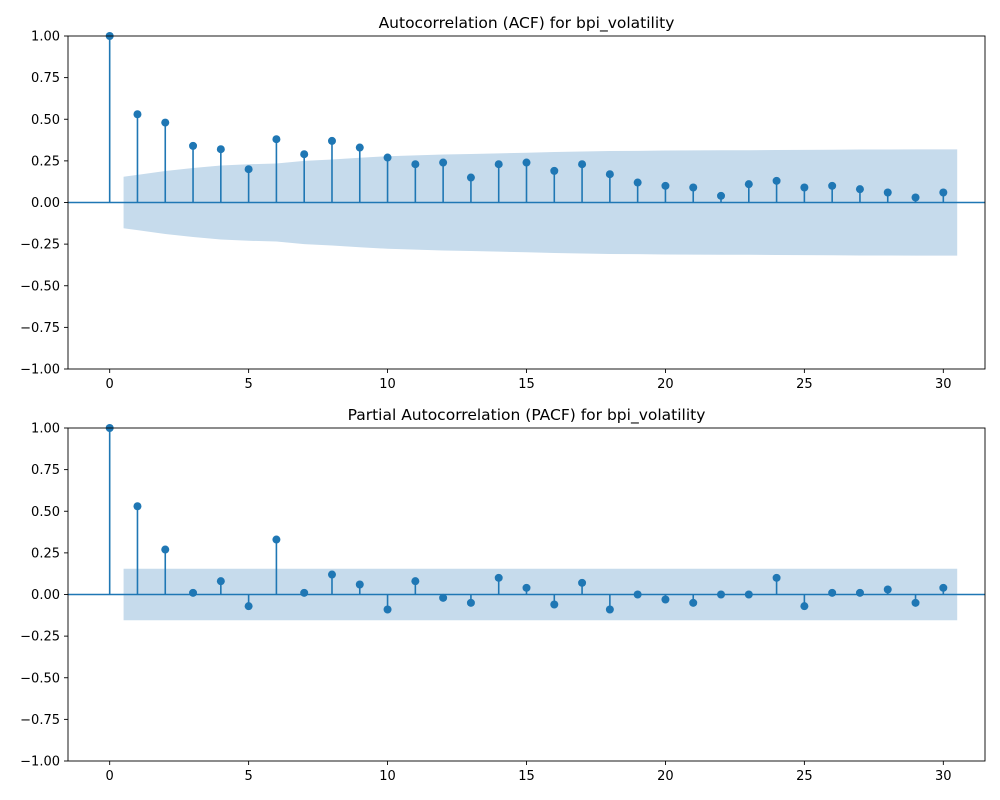 The height and width of the screenshot is (800, 1000). I want to click on pacf-x-tick-label: 15, so click(526, 776).